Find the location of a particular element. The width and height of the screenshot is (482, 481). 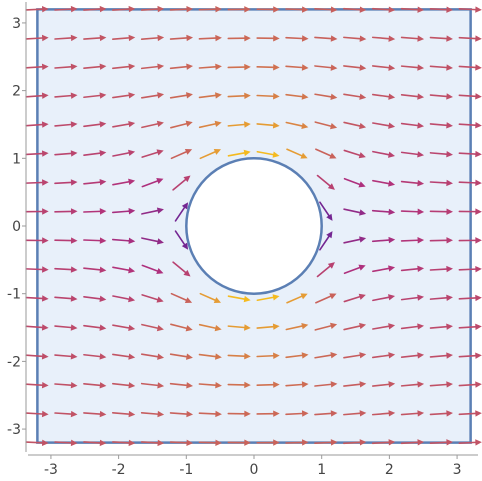

x-tick-group: -3 -2 -1 0 1 2 3 is located at coordinates (253, 466).